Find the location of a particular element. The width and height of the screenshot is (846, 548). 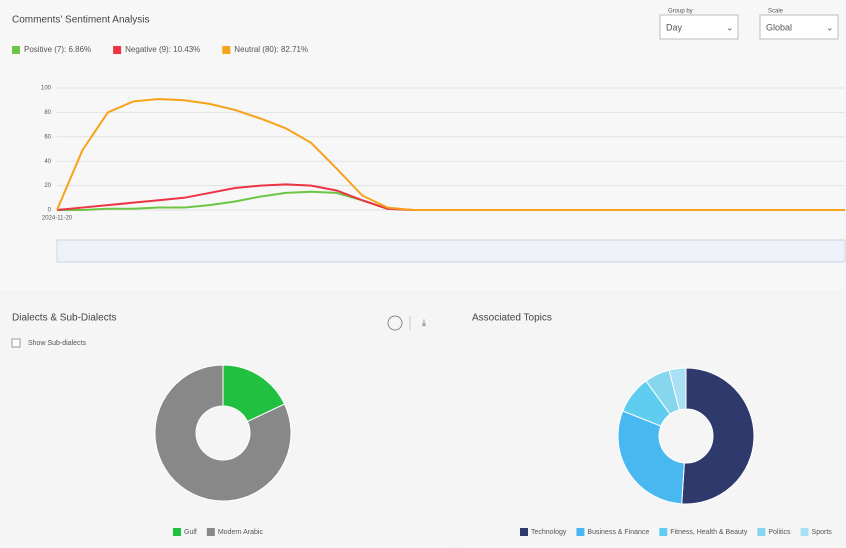

y-tick-label: 40 is located at coordinates (47, 162).